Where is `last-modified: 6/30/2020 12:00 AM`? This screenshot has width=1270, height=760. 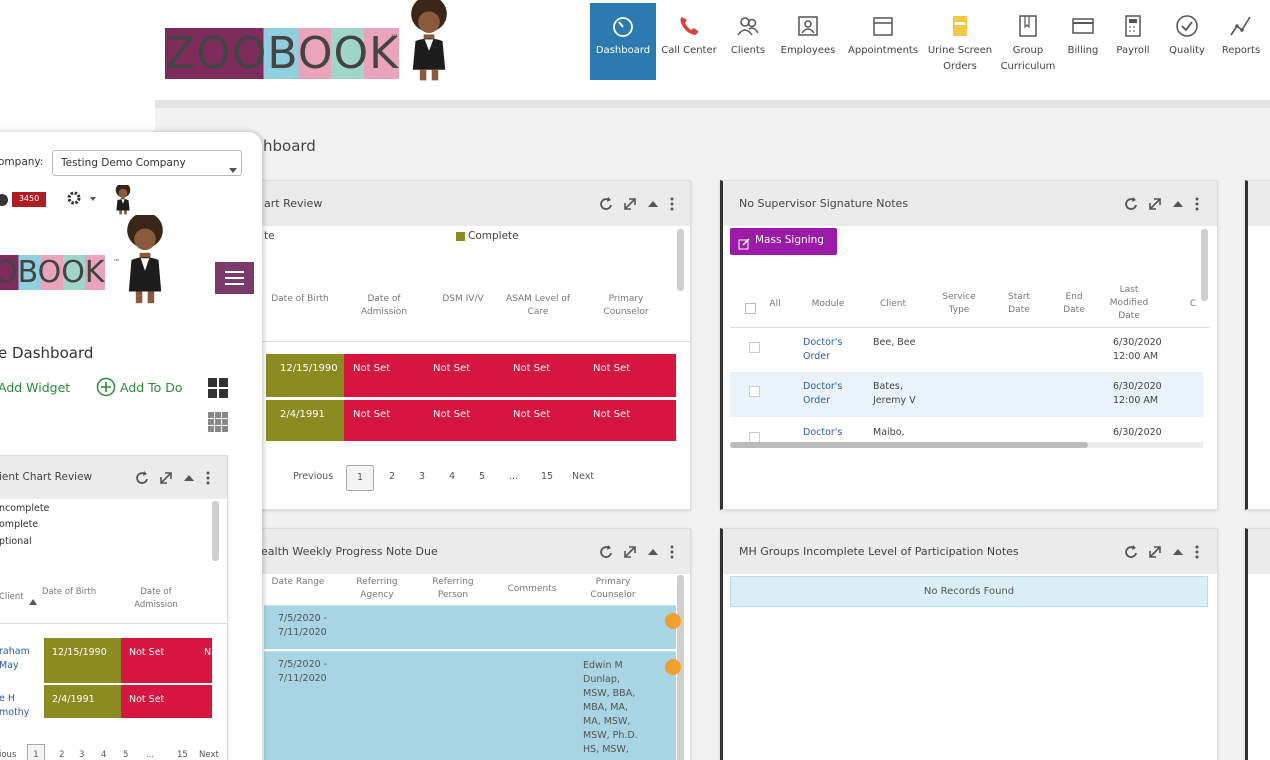
last-modified: 6/30/2020 12:00 AM is located at coordinates (1137, 393).